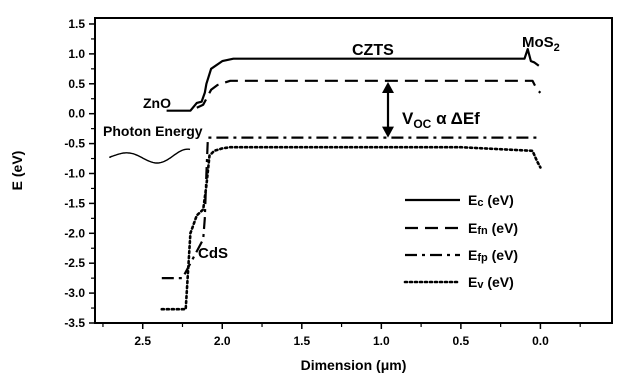  I want to click on voc-arrow-icon, so click(388, 109).